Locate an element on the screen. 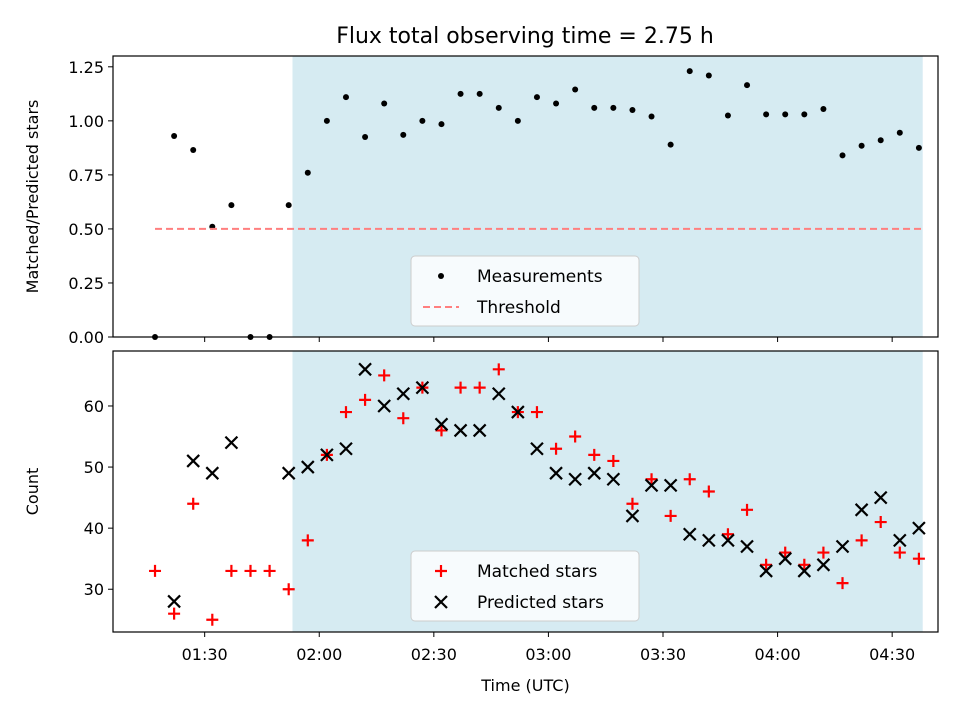 The height and width of the screenshot is (720, 960). y-tick-label: 30 is located at coordinates (94, 589).